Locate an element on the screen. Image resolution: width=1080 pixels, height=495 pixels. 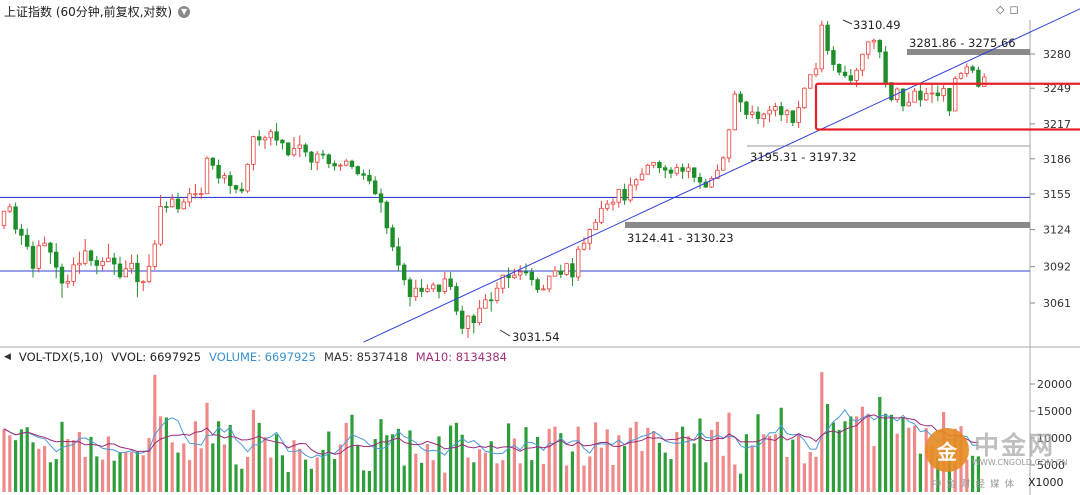
vol-indicator-name: VOL-TDX(5,10) is located at coordinates (61, 357).